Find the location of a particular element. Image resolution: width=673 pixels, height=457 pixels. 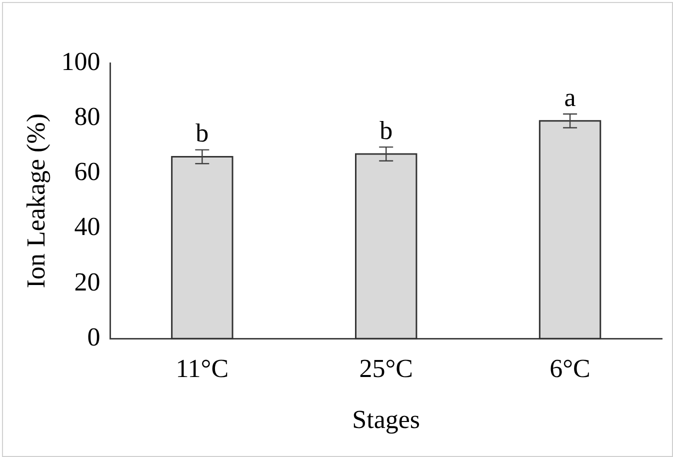

x-tick-label: 6°C is located at coordinates (570, 369).